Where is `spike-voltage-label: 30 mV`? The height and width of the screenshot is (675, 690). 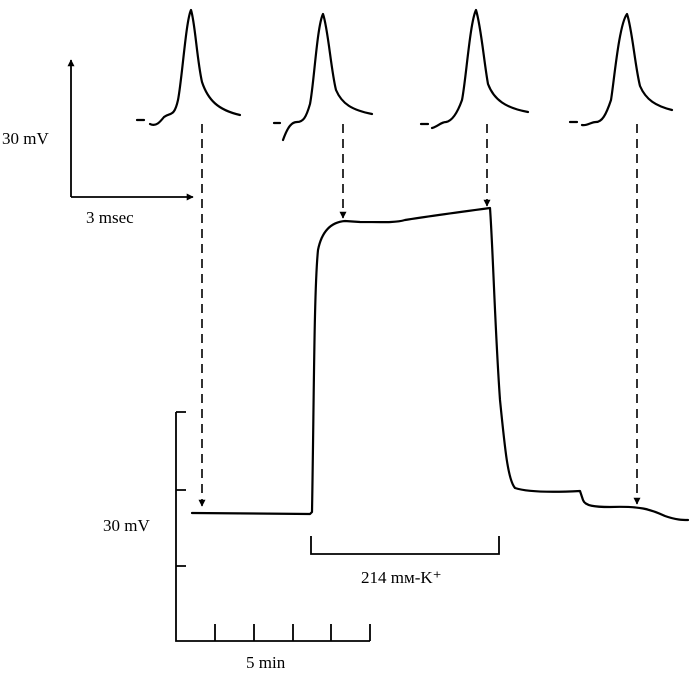 spike-voltage-label: 30 mV is located at coordinates (25, 138).